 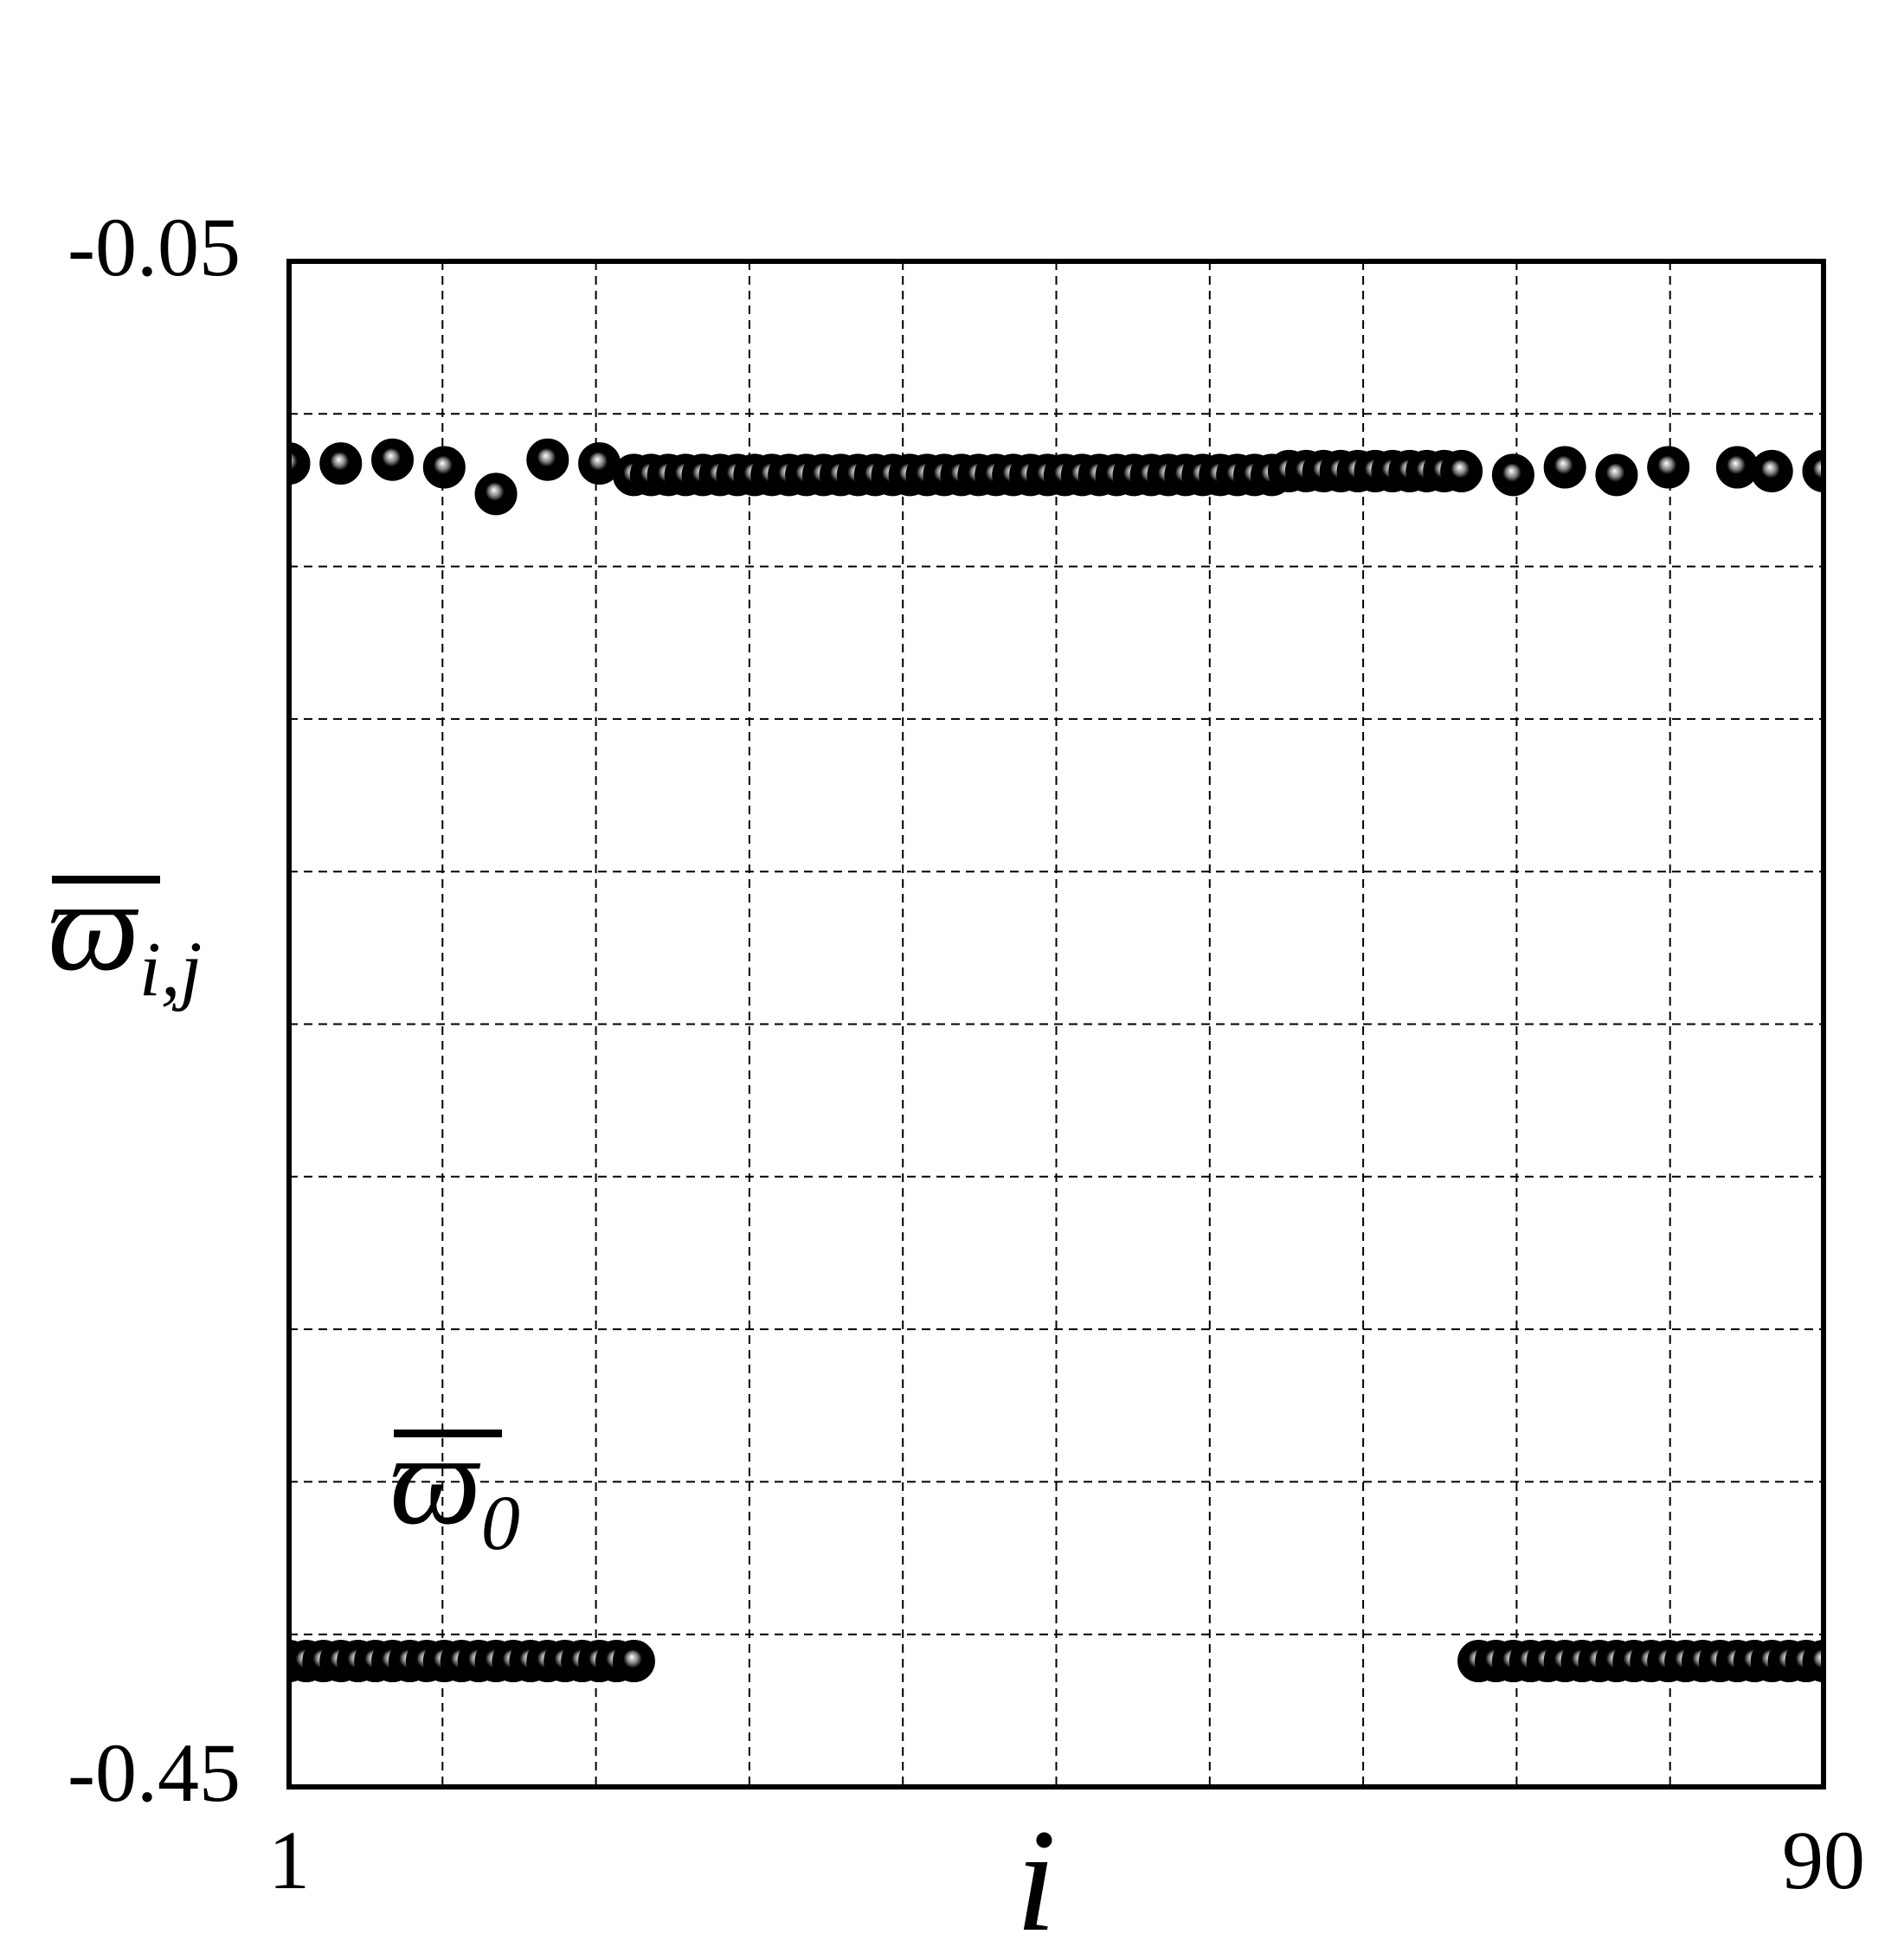 What do you see at coordinates (1035, 1873) in the screenshot?
I see `x-axis-label: i` at bounding box center [1035, 1873].